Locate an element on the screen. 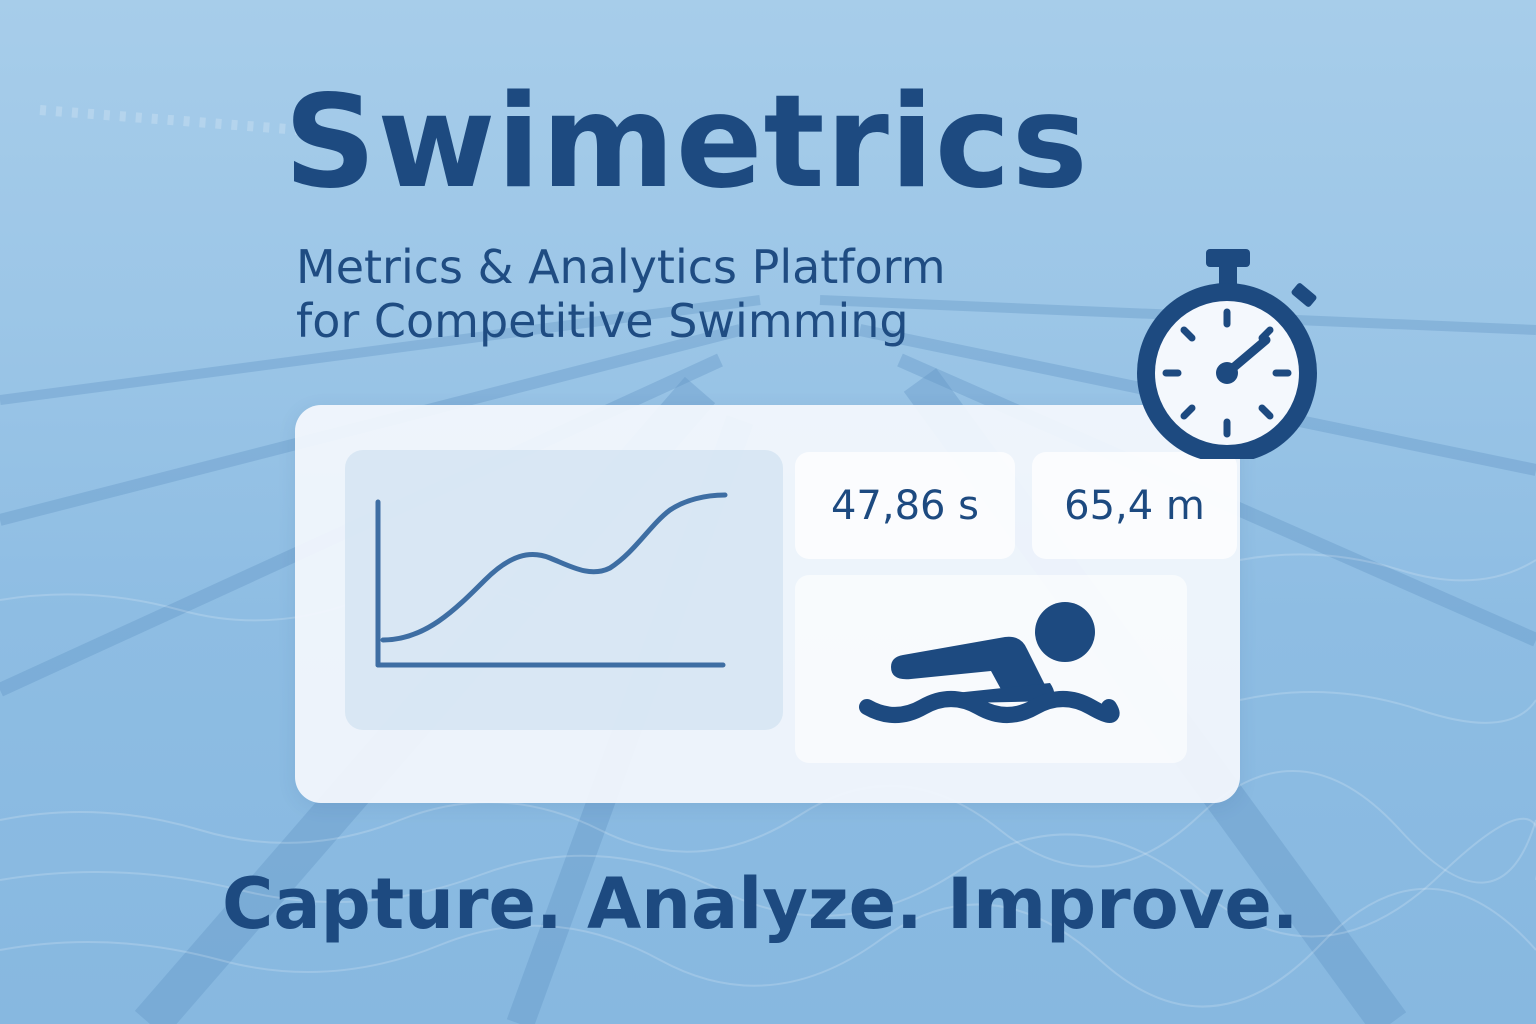 Image resolution: width=1536 pixels, height=1024 pixels. time-metric: 47,86 s is located at coordinates (905, 505).